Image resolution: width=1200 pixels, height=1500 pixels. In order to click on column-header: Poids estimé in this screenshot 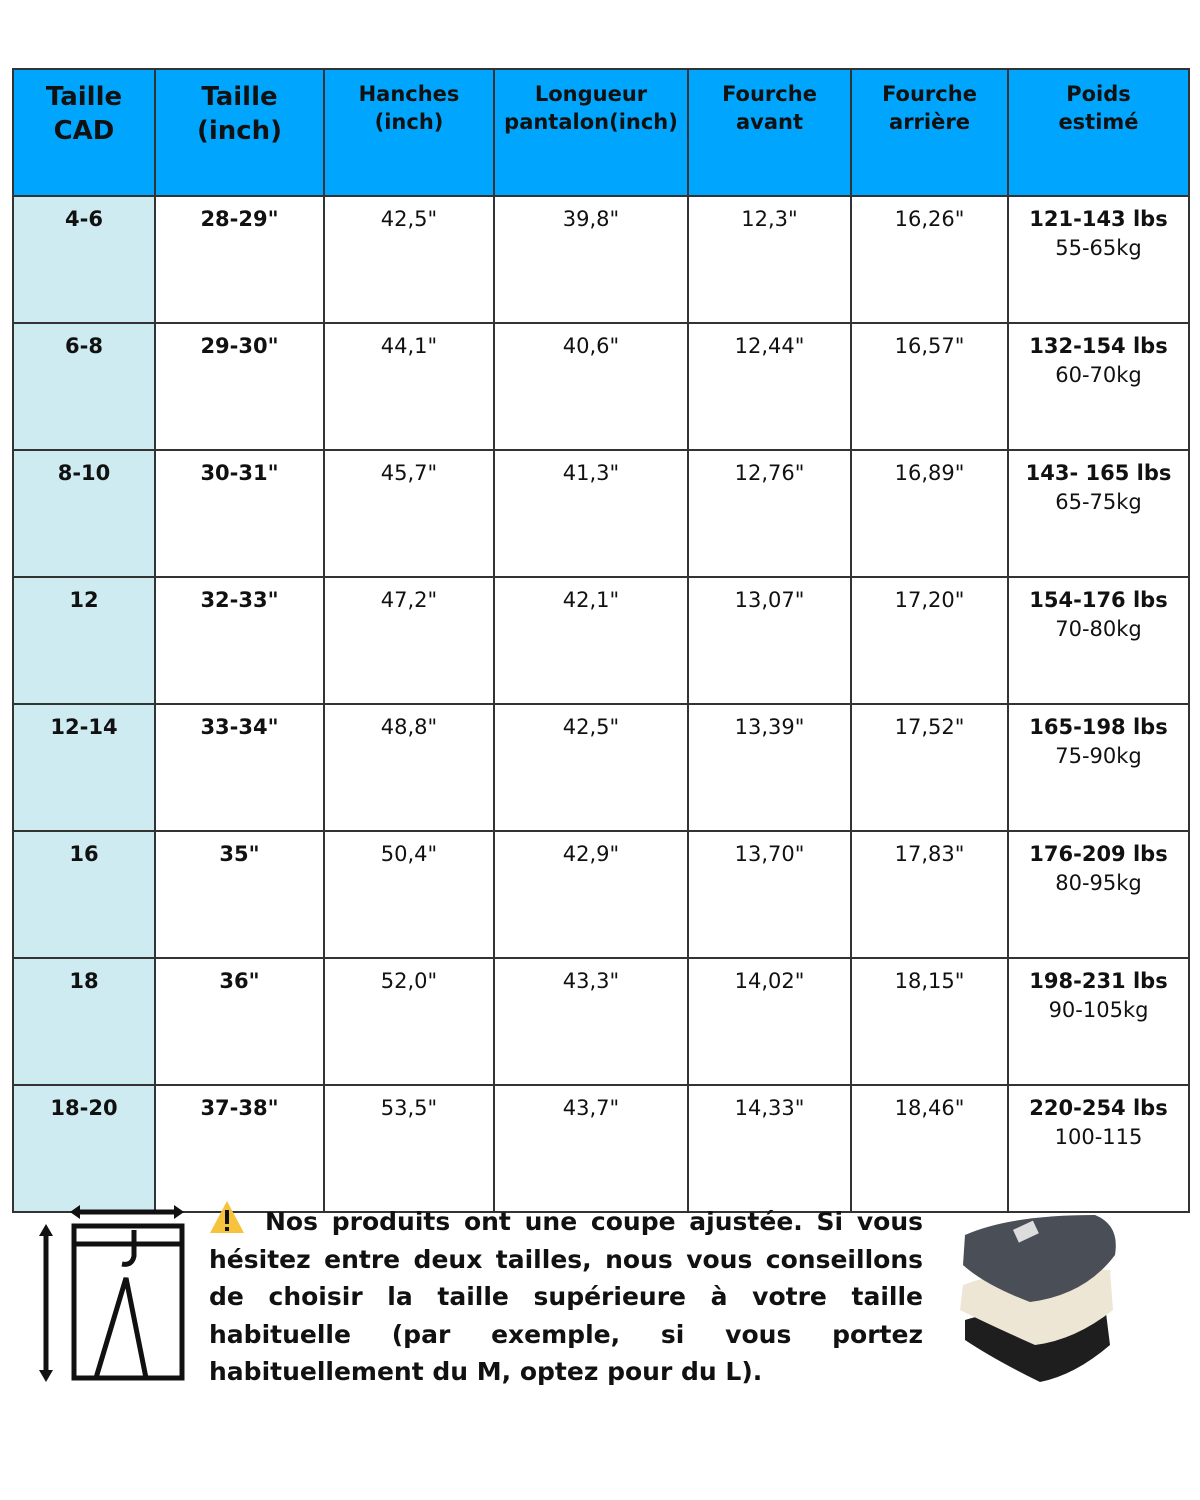, I will do `click(1098, 132)`.